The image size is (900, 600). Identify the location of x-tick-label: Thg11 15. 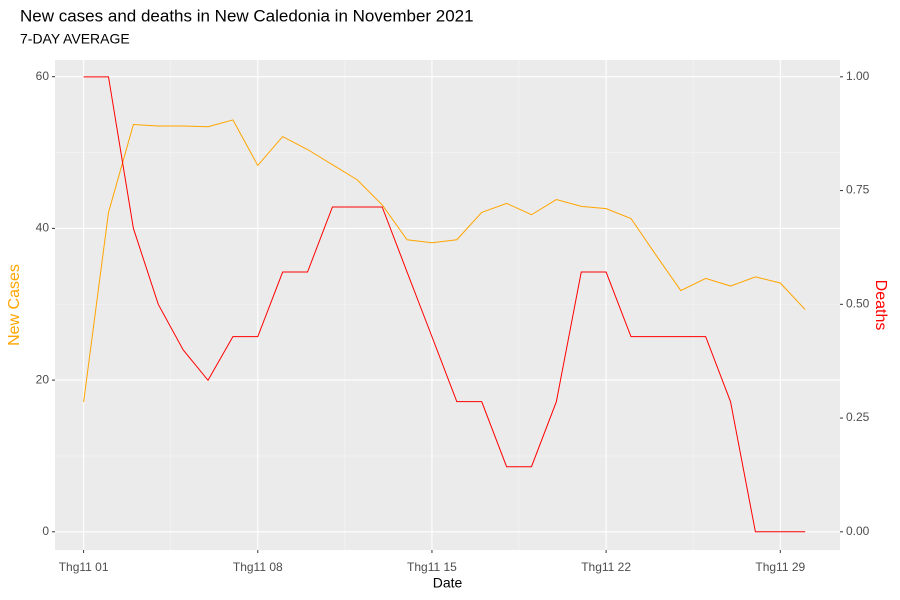
(432, 567).